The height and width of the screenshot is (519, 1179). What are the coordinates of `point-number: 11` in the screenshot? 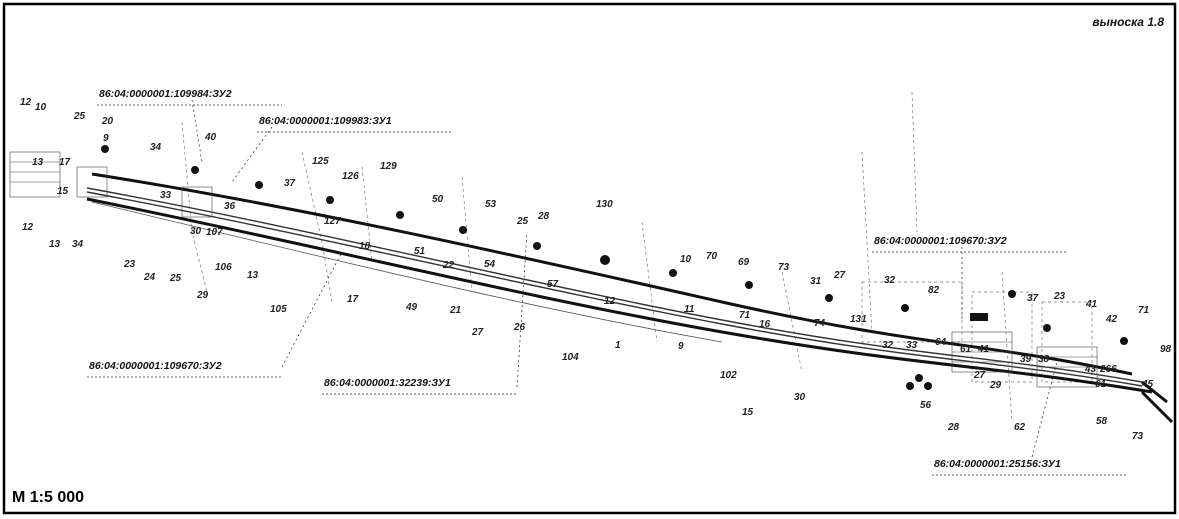 It's located at (689, 309).